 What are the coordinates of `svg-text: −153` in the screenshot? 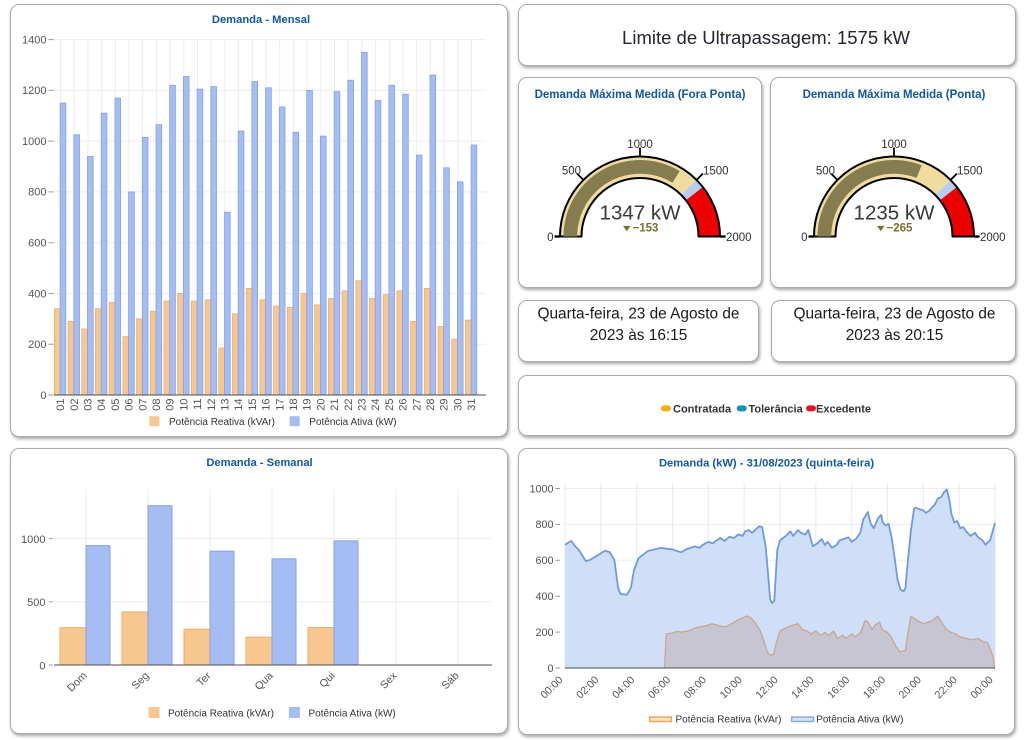 It's located at (646, 229).